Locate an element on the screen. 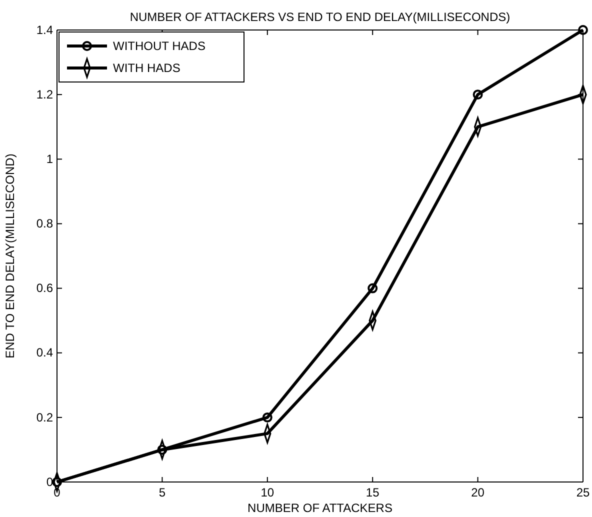 The width and height of the screenshot is (592, 517). x-axis-title: NUMBER OF ATTACKERS is located at coordinates (320, 508).